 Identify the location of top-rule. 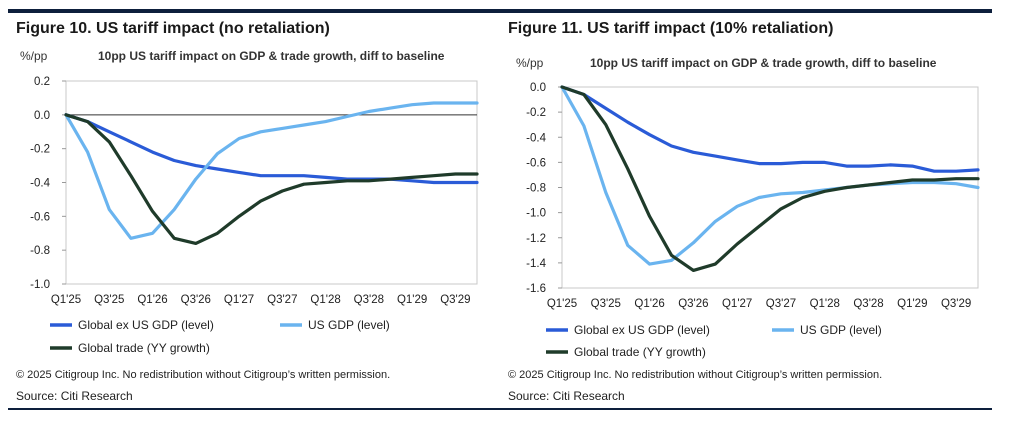
(500, 11).